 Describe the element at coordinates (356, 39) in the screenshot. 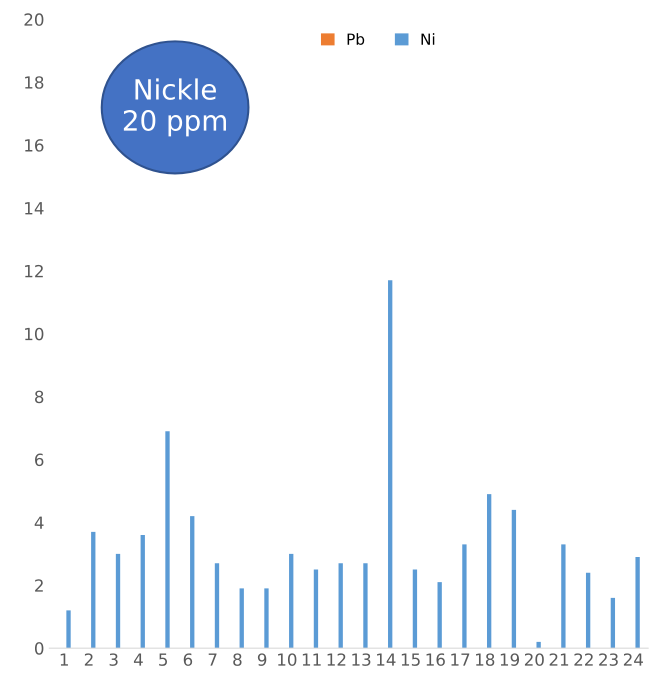

I see `legend-label: Pb` at that location.